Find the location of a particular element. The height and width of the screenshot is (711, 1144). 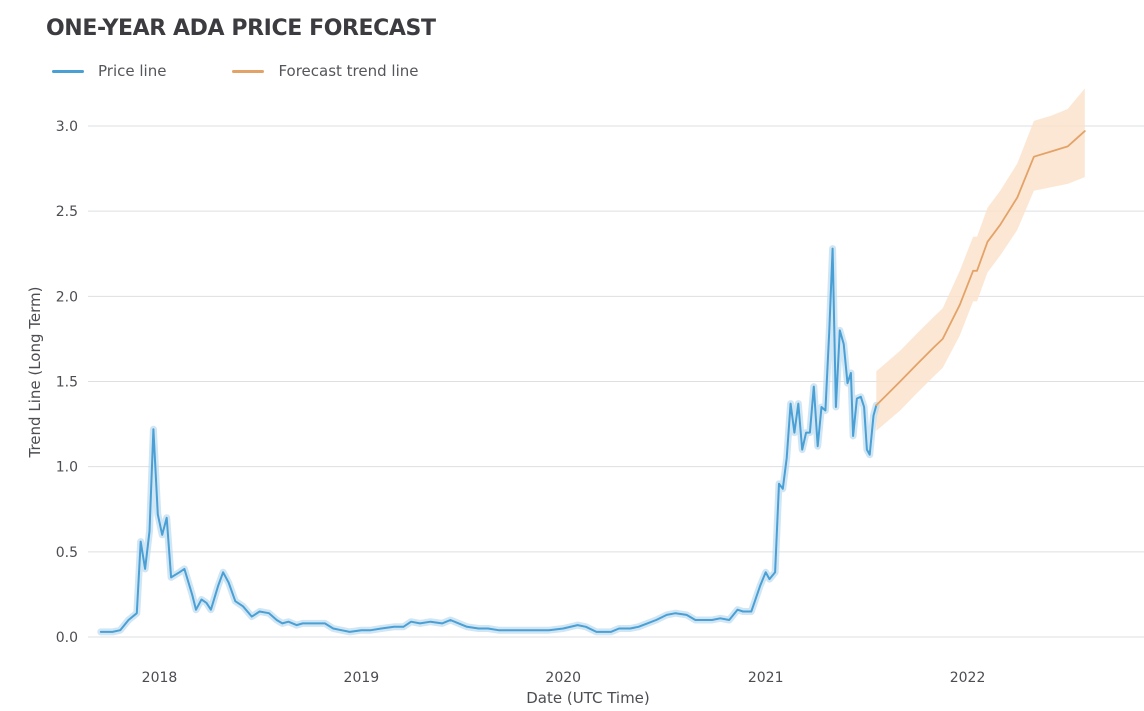

y-tick-label: 2.5 is located at coordinates (67, 212).